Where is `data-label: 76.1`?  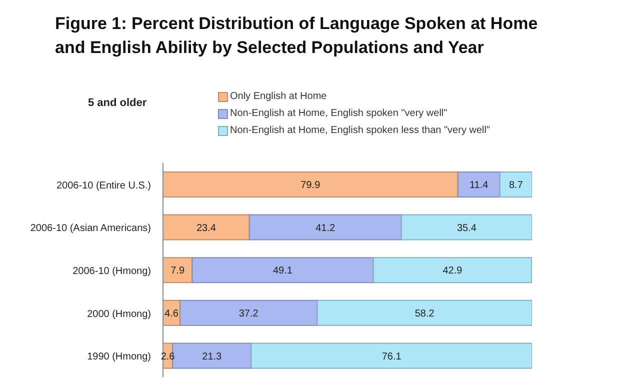 data-label: 76.1 is located at coordinates (392, 356).